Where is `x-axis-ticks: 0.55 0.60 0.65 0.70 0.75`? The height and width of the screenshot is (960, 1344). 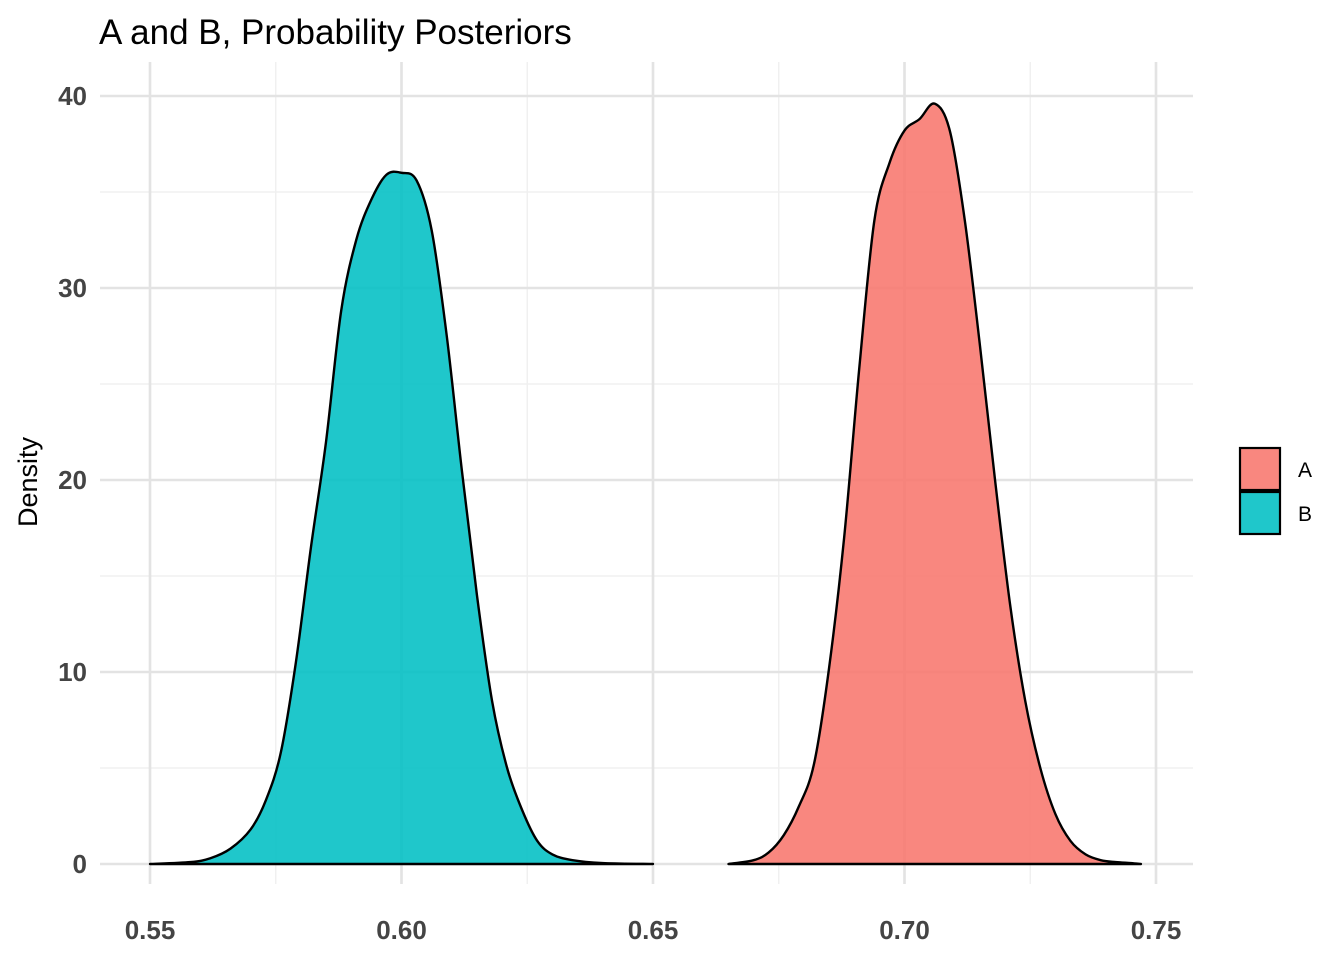
x-axis-ticks: 0.55 0.60 0.65 0.70 0.75 is located at coordinates (653, 930).